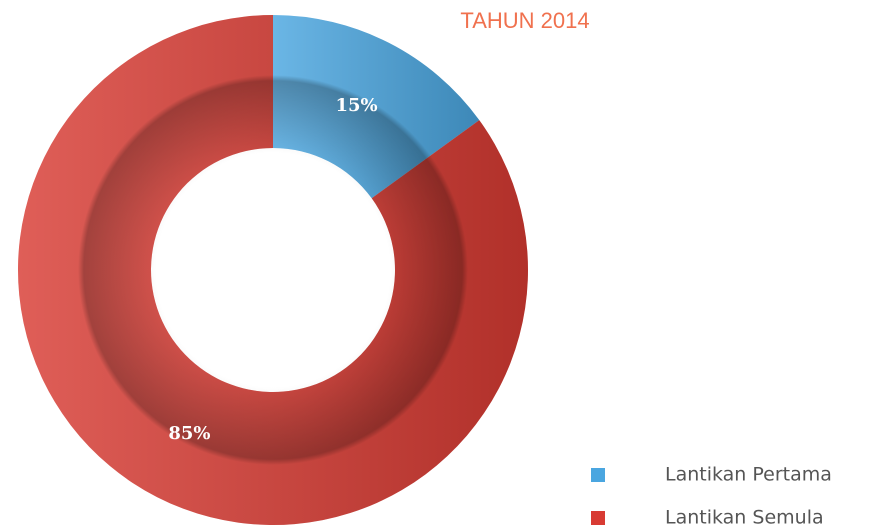 The image size is (878, 531). What do you see at coordinates (744, 518) in the screenshot?
I see `legend-label: Lantikan Semula` at bounding box center [744, 518].